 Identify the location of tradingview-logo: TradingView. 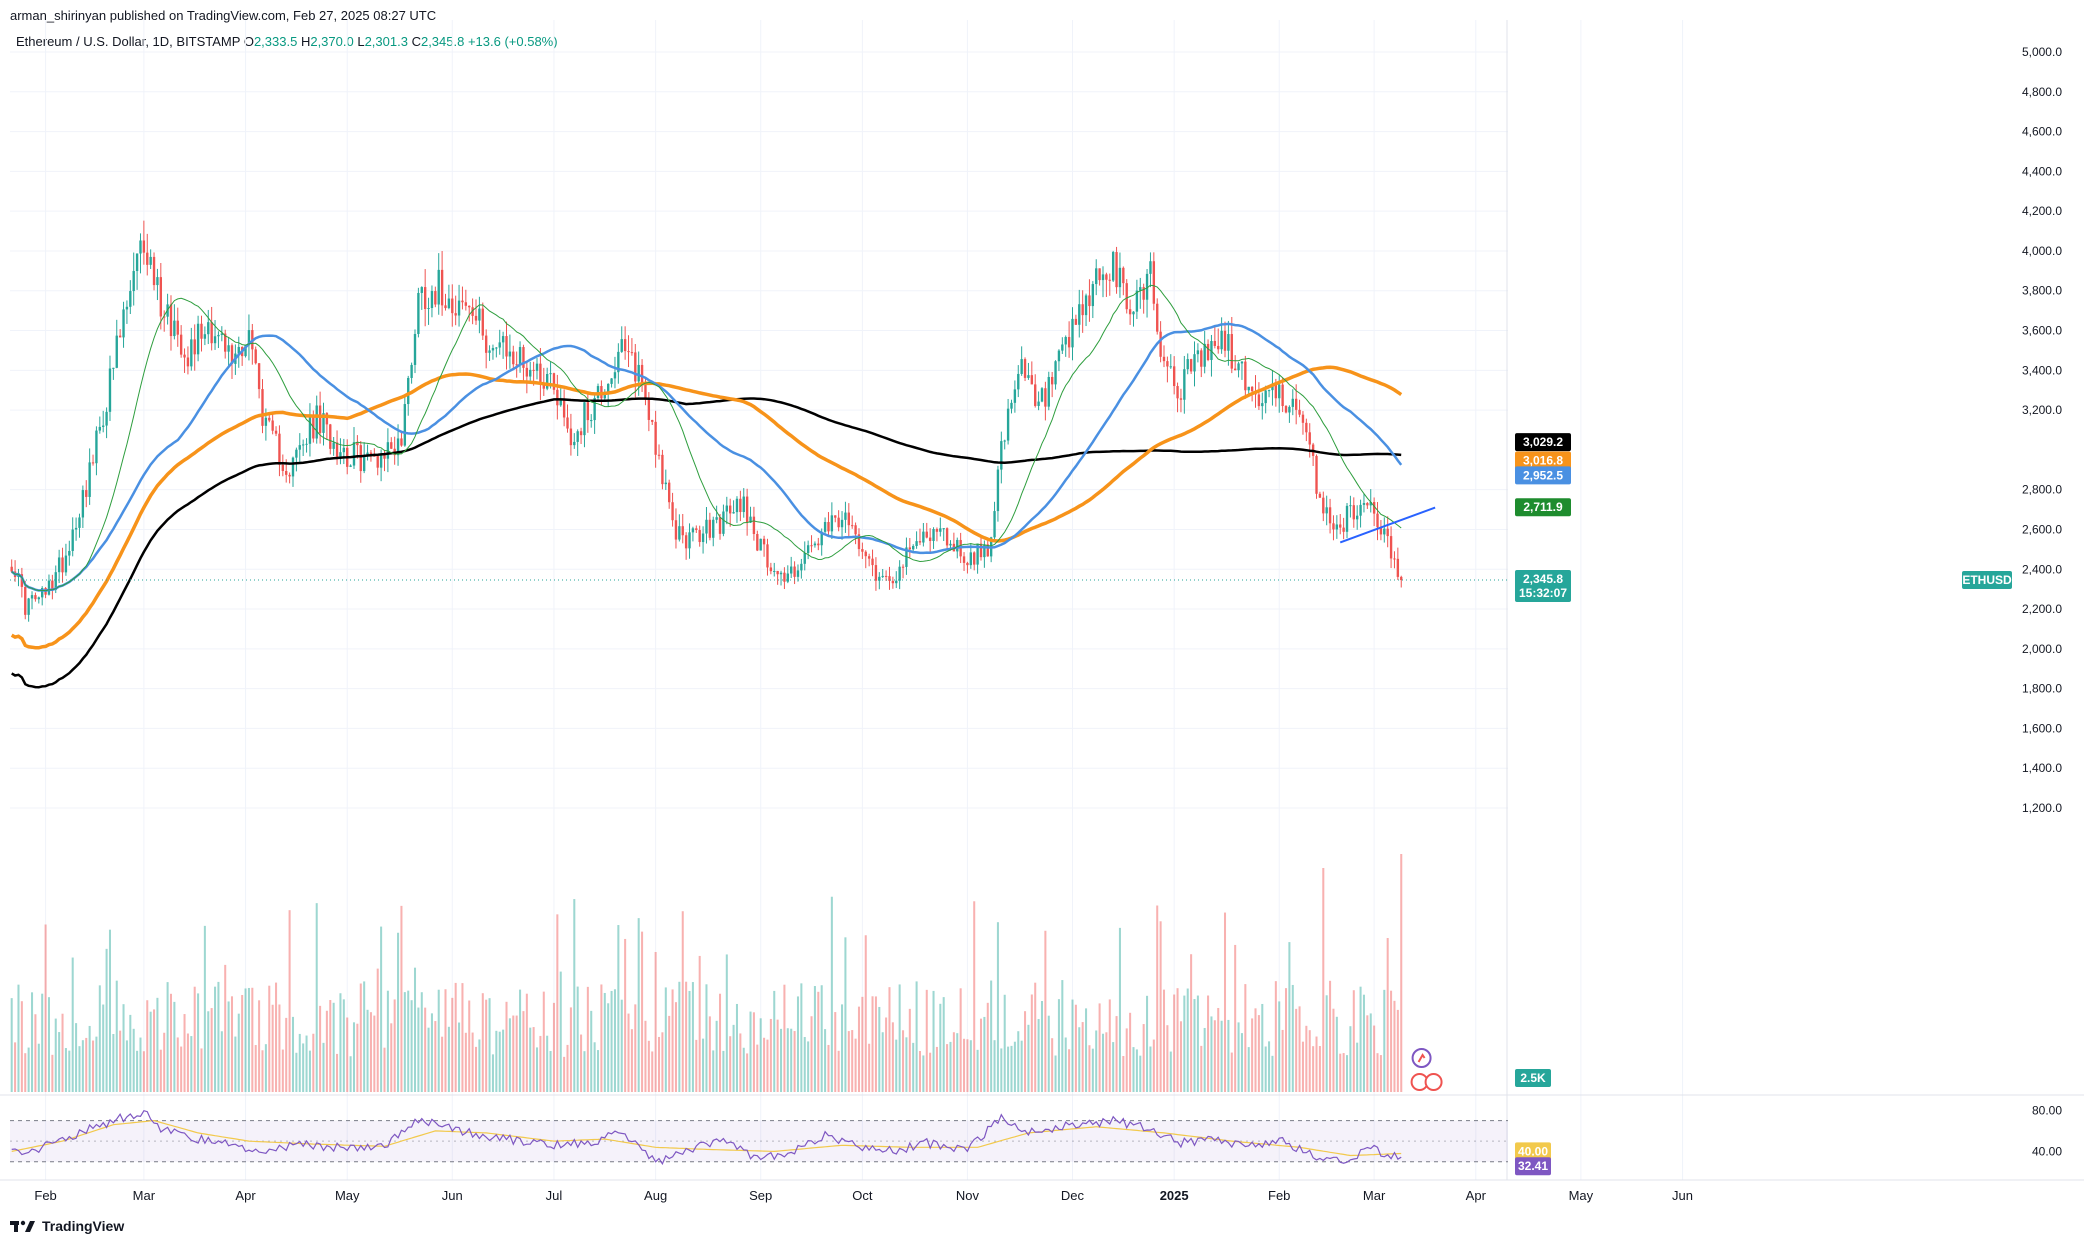
(67, 1226).